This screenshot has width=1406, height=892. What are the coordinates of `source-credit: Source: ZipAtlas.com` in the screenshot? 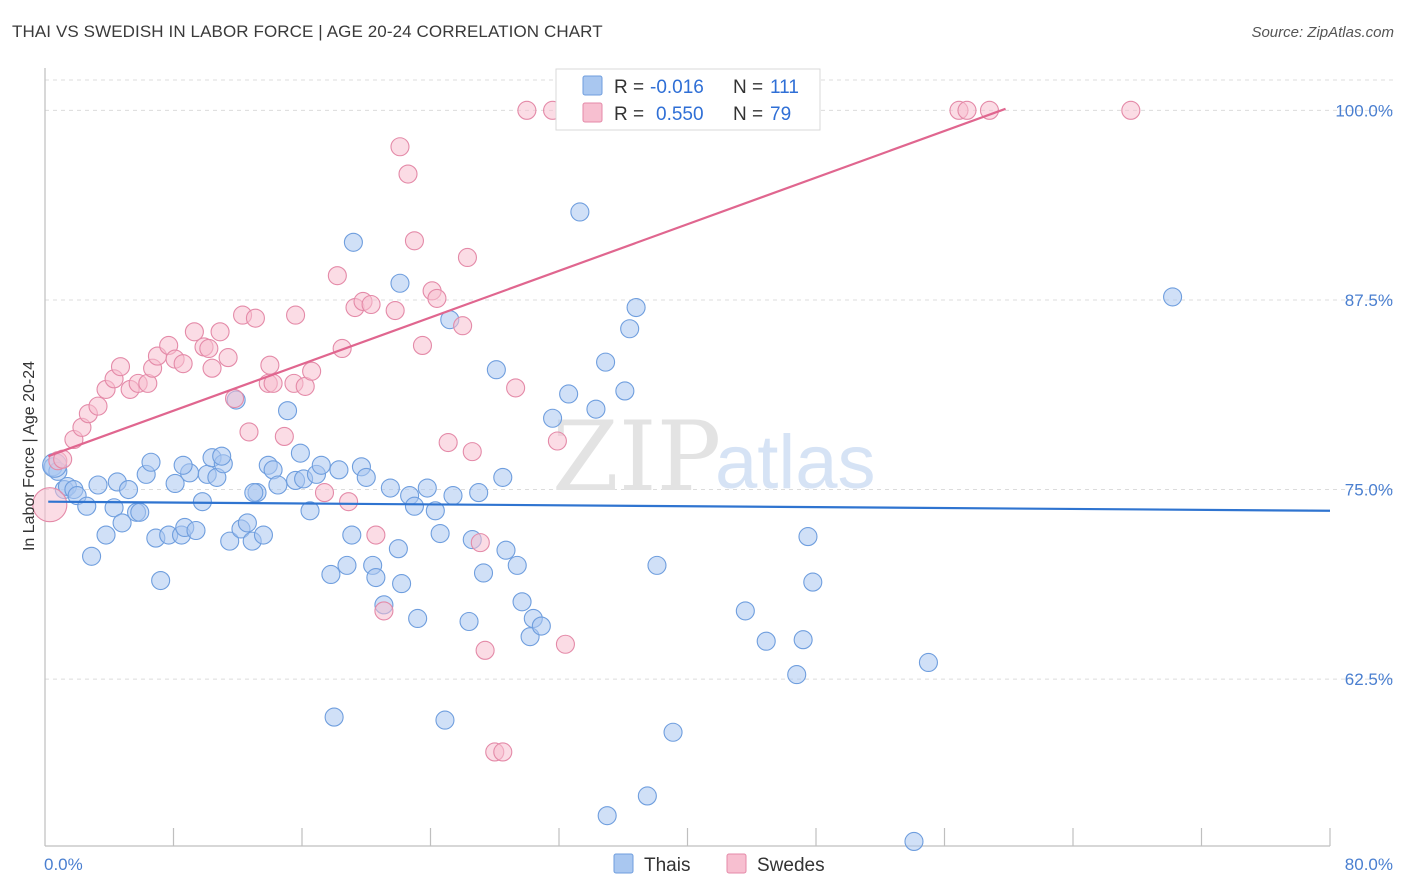 It's located at (1322, 32).